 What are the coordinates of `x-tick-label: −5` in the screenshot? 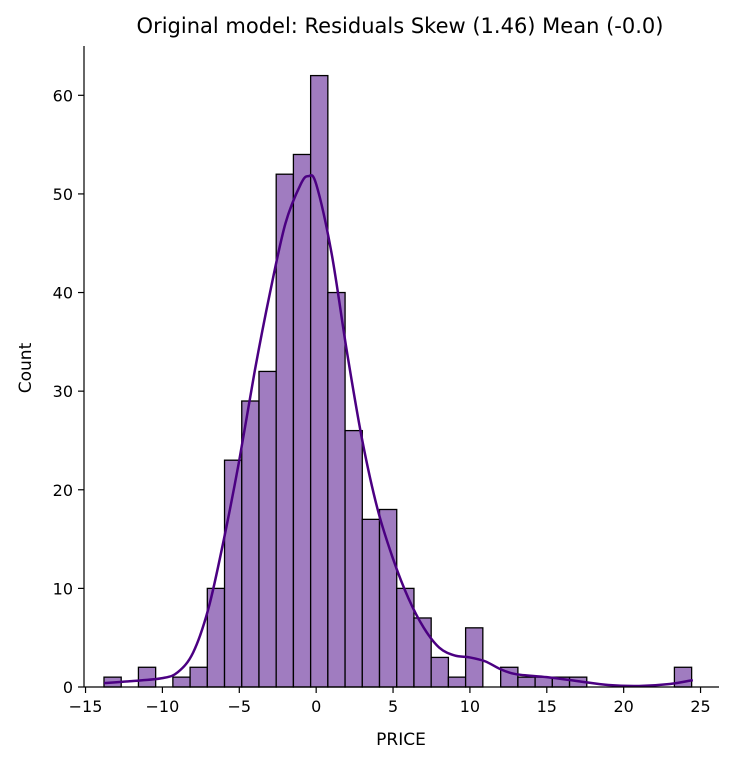 It's located at (239, 706).